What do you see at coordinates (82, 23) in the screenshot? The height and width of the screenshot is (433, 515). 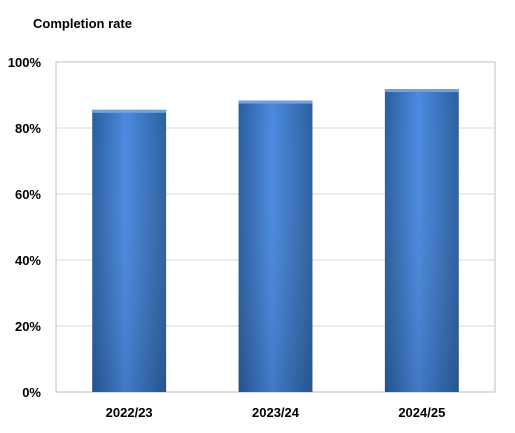 I see `chart-title: Completion rate` at bounding box center [82, 23].